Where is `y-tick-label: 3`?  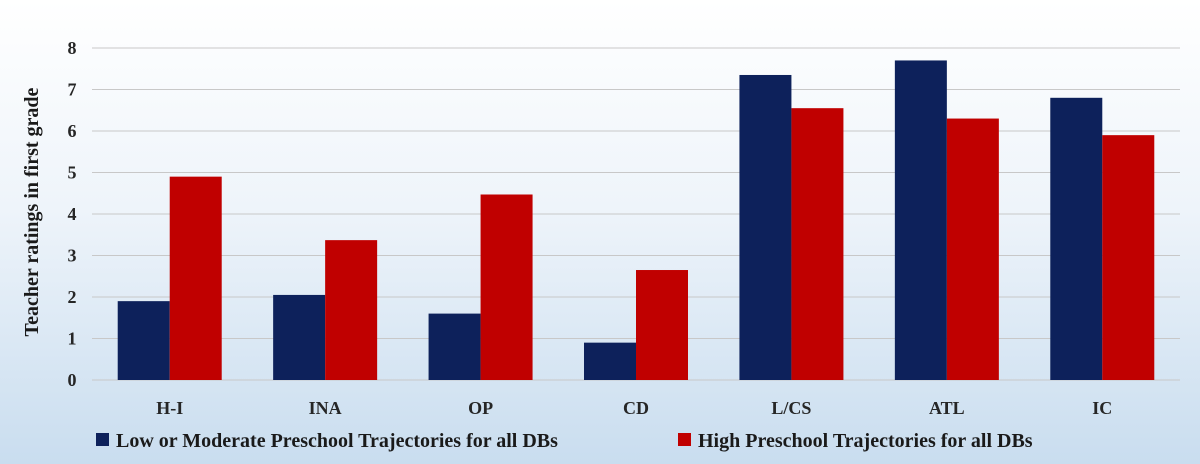
y-tick-label: 3 is located at coordinates (72, 256).